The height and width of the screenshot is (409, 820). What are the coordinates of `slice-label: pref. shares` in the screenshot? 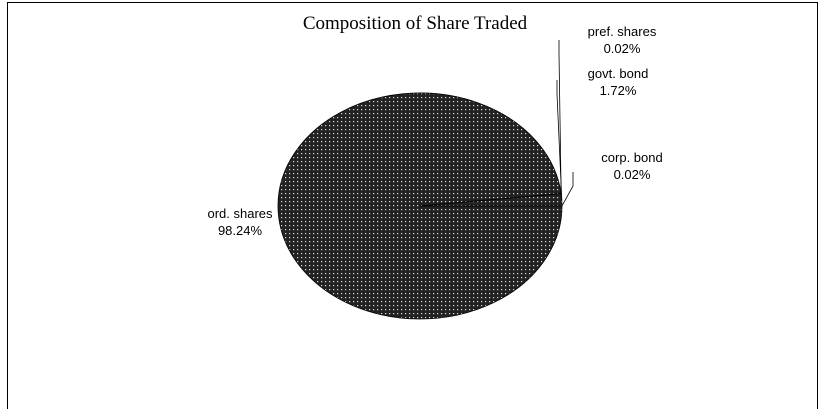 It's located at (622, 31).